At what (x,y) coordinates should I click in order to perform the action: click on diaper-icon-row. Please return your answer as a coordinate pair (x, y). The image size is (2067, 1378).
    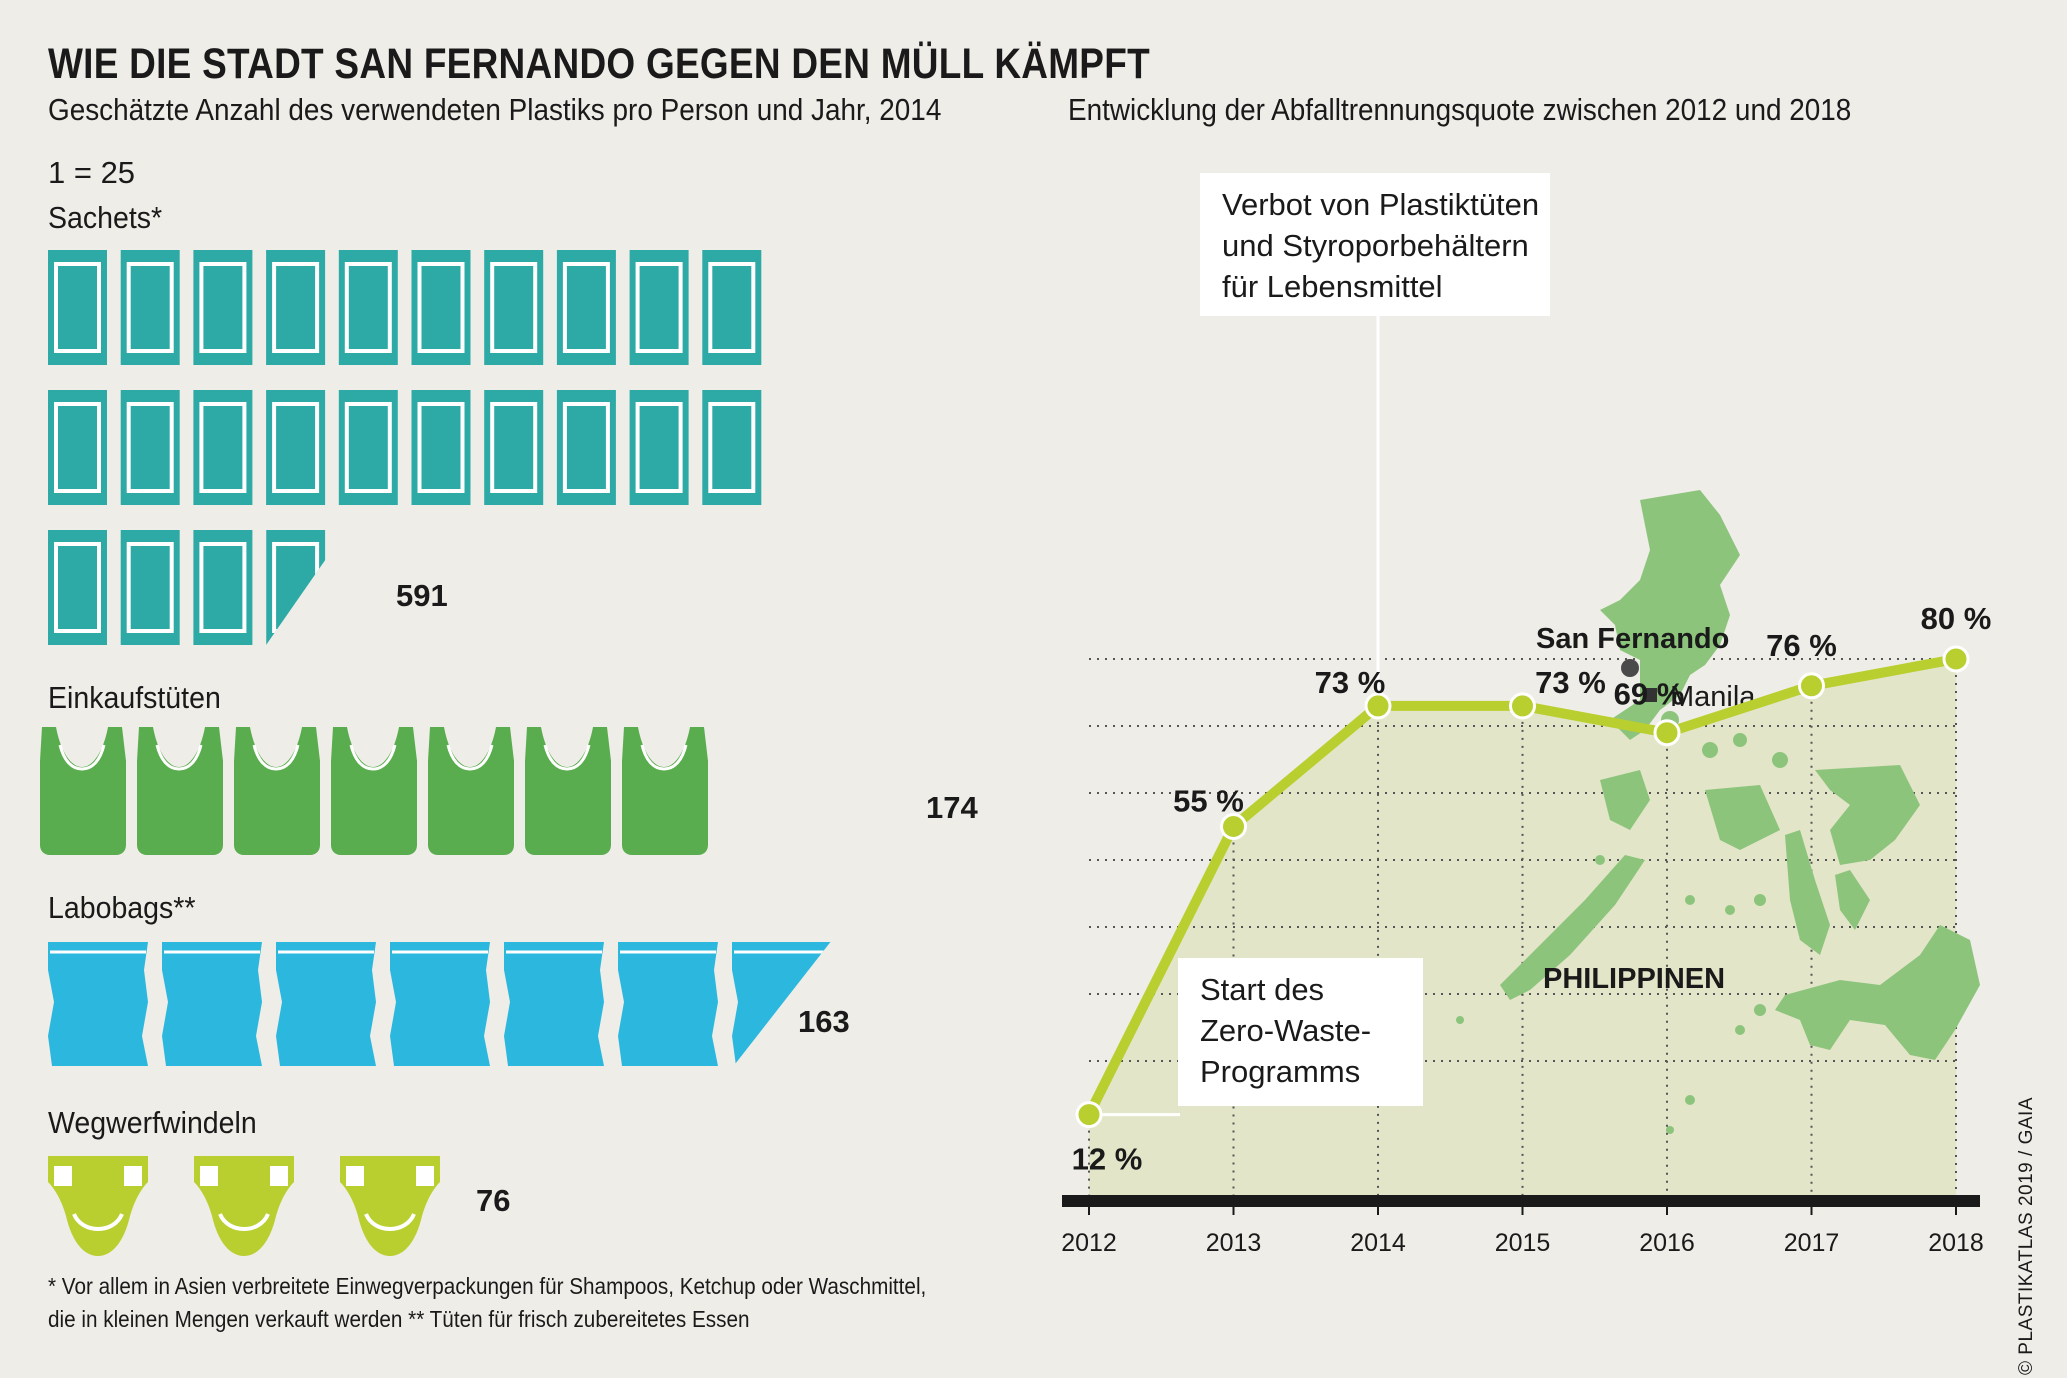
    Looking at the image, I should click on (244, 1206).